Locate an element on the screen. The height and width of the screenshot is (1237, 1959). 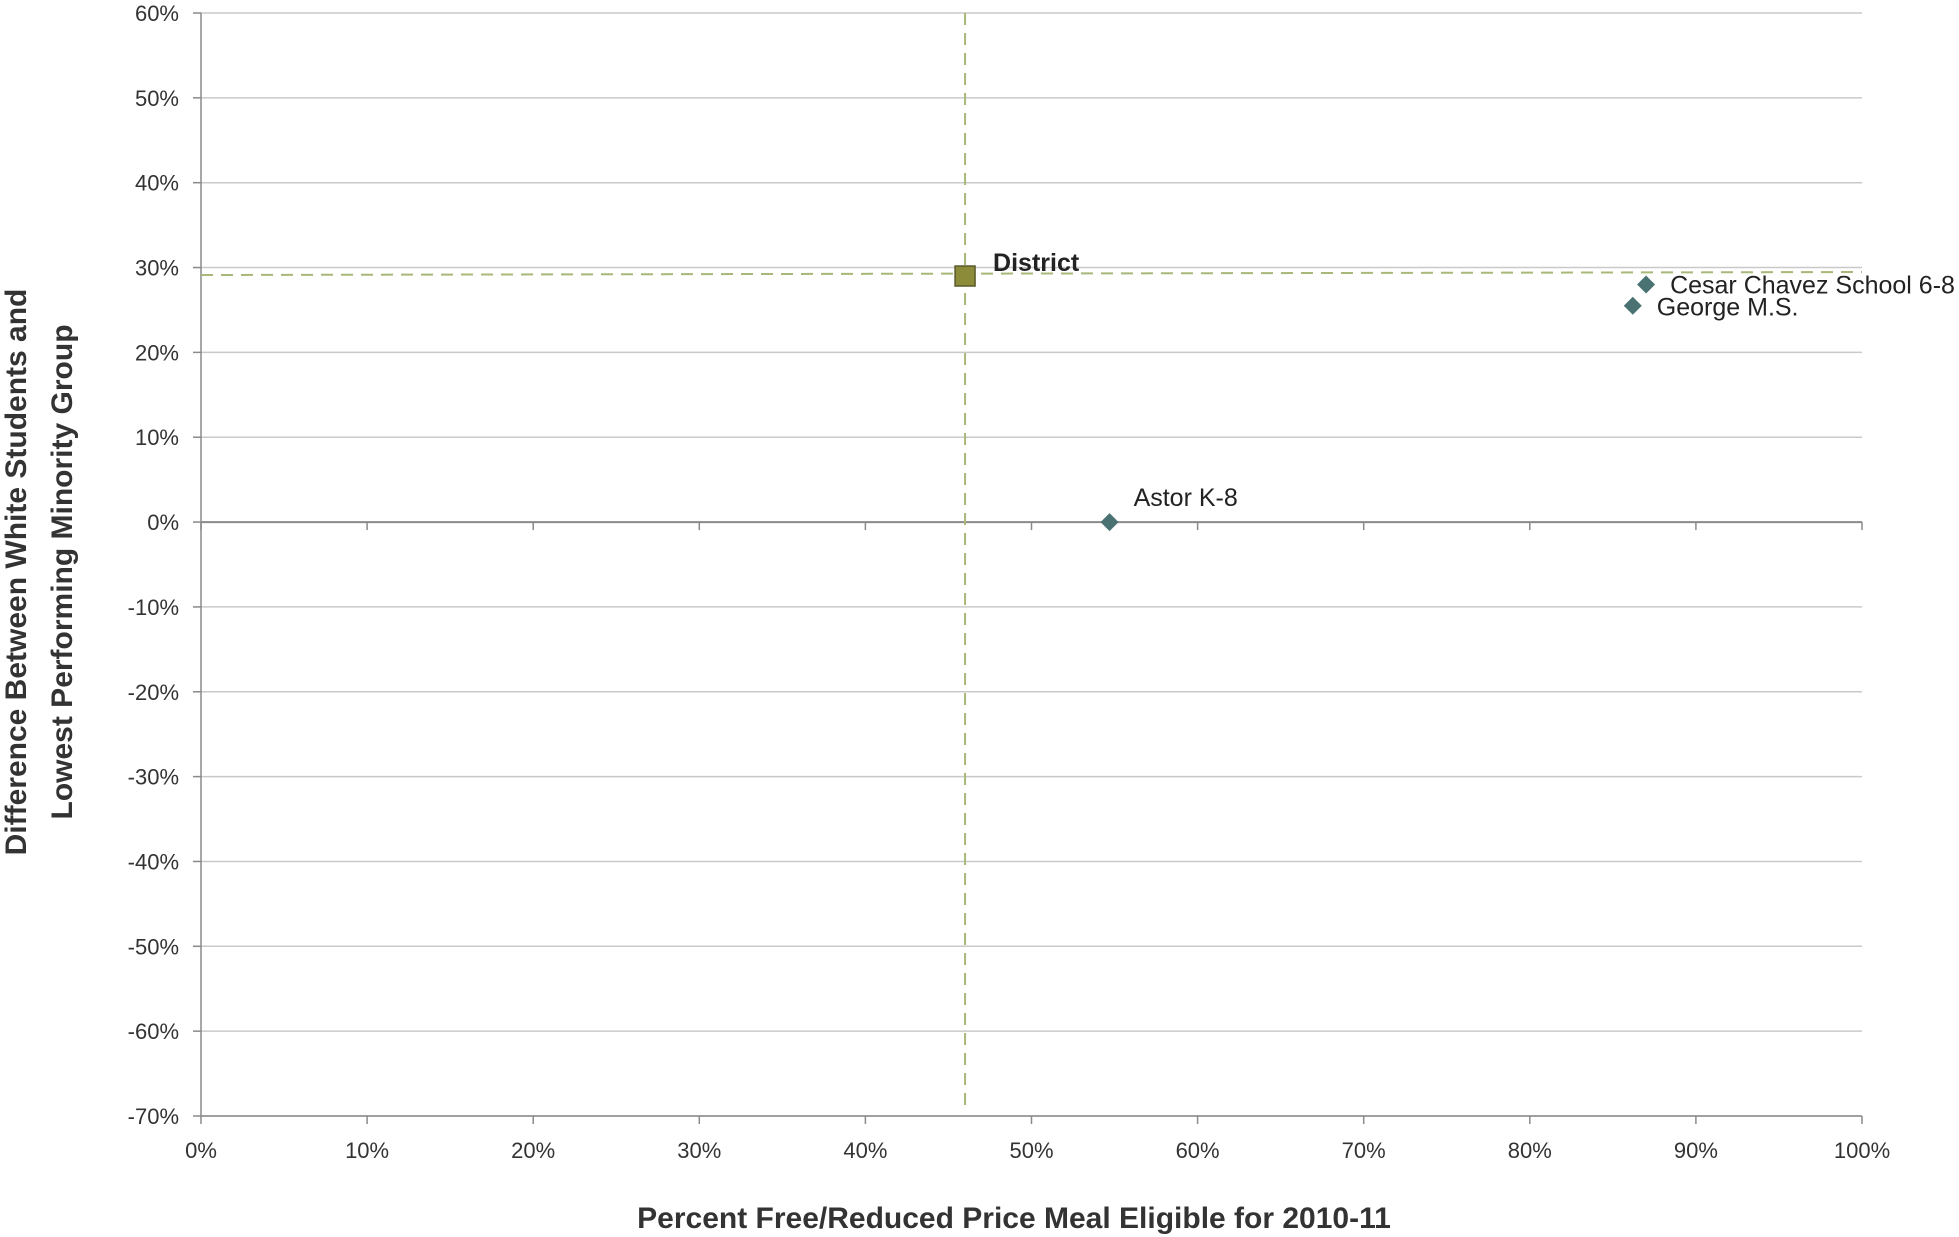
y-tick-label: -10% is located at coordinates (153, 607).